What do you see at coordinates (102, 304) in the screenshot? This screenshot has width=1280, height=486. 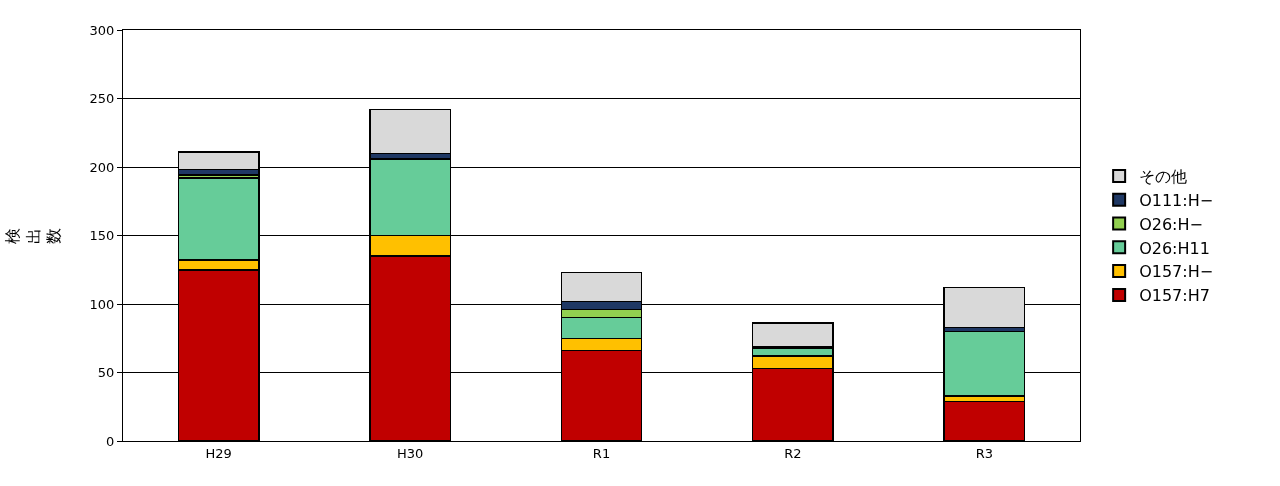 I see `y-tick-label: 100` at bounding box center [102, 304].